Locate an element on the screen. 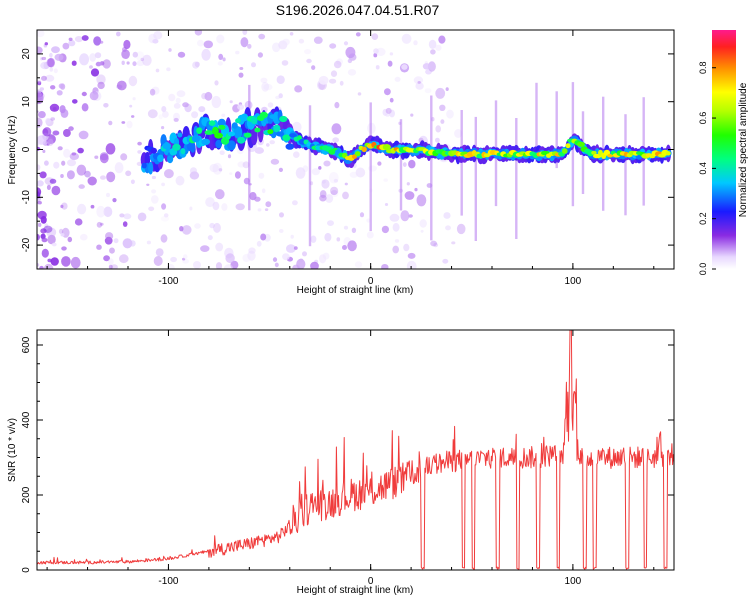  y-tick-label: -10 is located at coordinates (26, 197).